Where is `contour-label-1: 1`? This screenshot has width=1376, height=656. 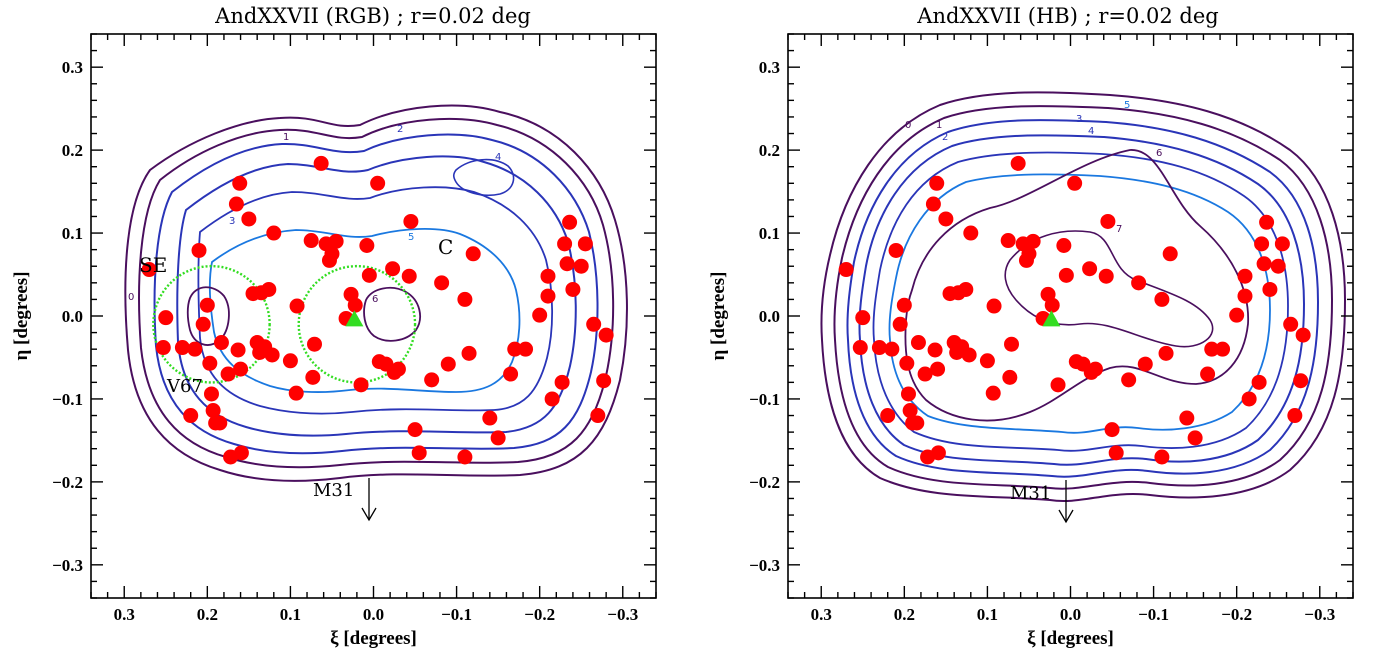 contour-label-1: 1 is located at coordinates (286, 137).